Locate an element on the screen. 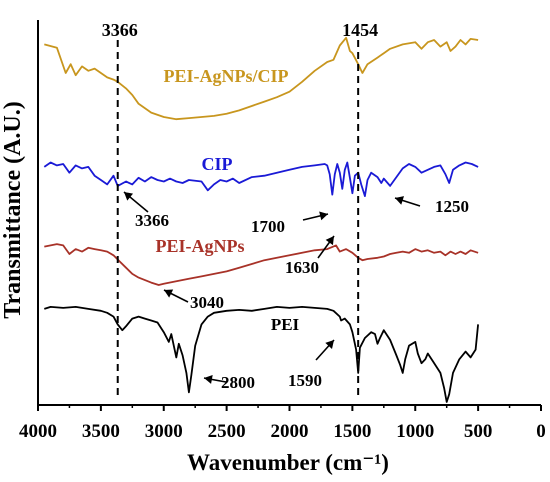  guide-label-1454: 1454 is located at coordinates (360, 30).